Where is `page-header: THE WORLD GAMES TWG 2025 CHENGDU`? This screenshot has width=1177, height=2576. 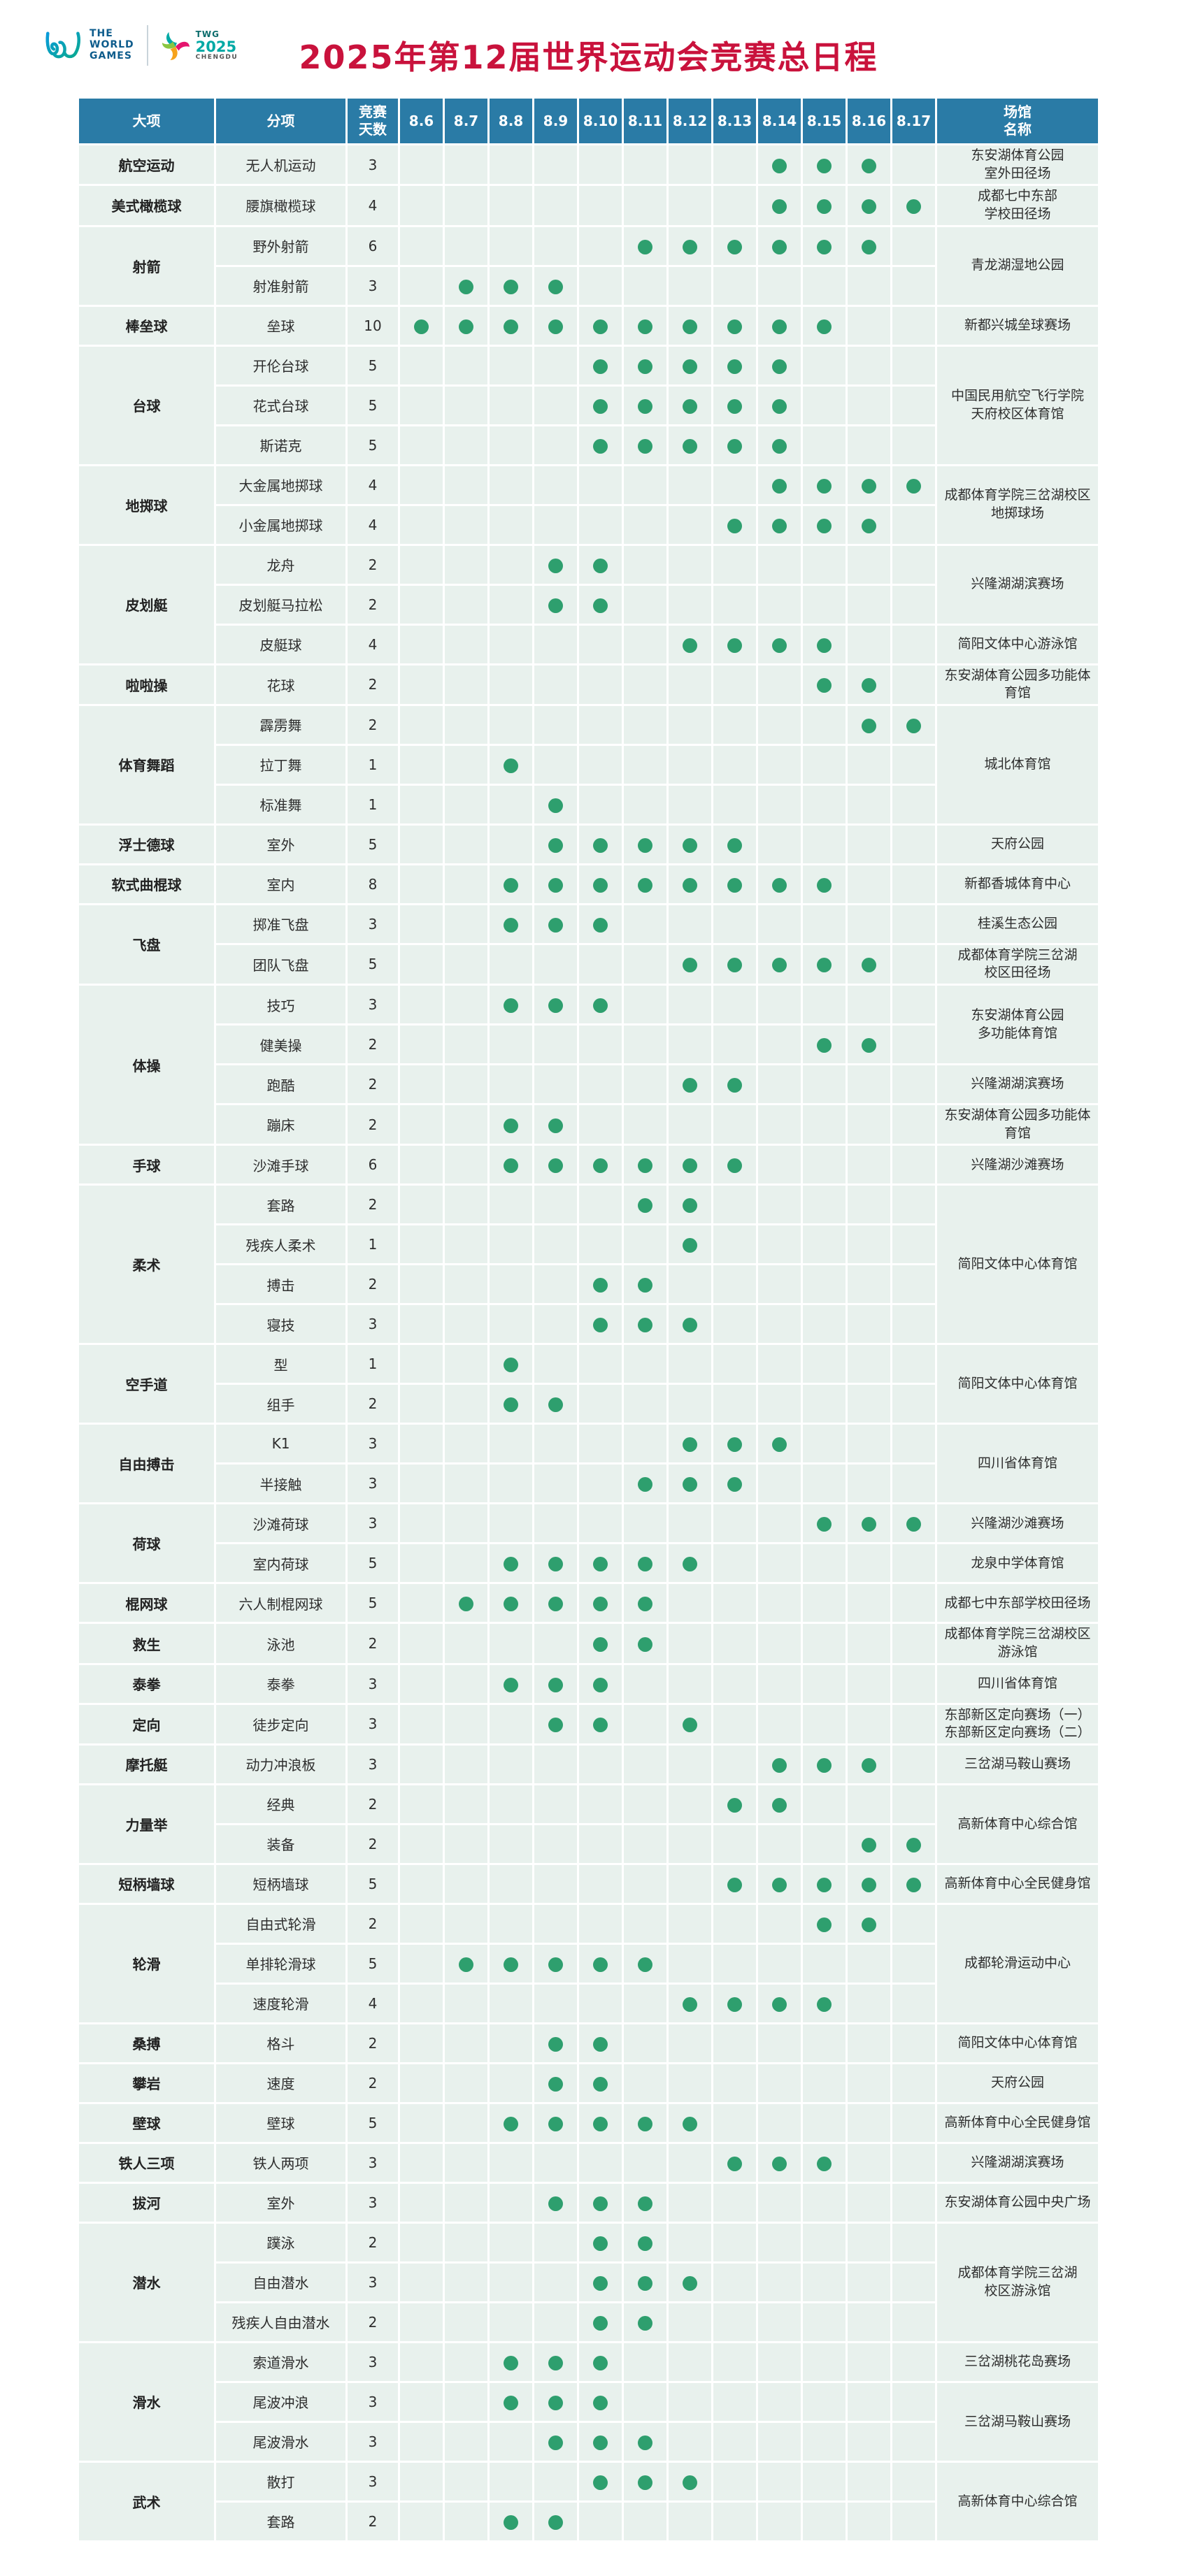 page-header: THE WORLD GAMES TWG 2025 CHENGDU is located at coordinates (572, 55).